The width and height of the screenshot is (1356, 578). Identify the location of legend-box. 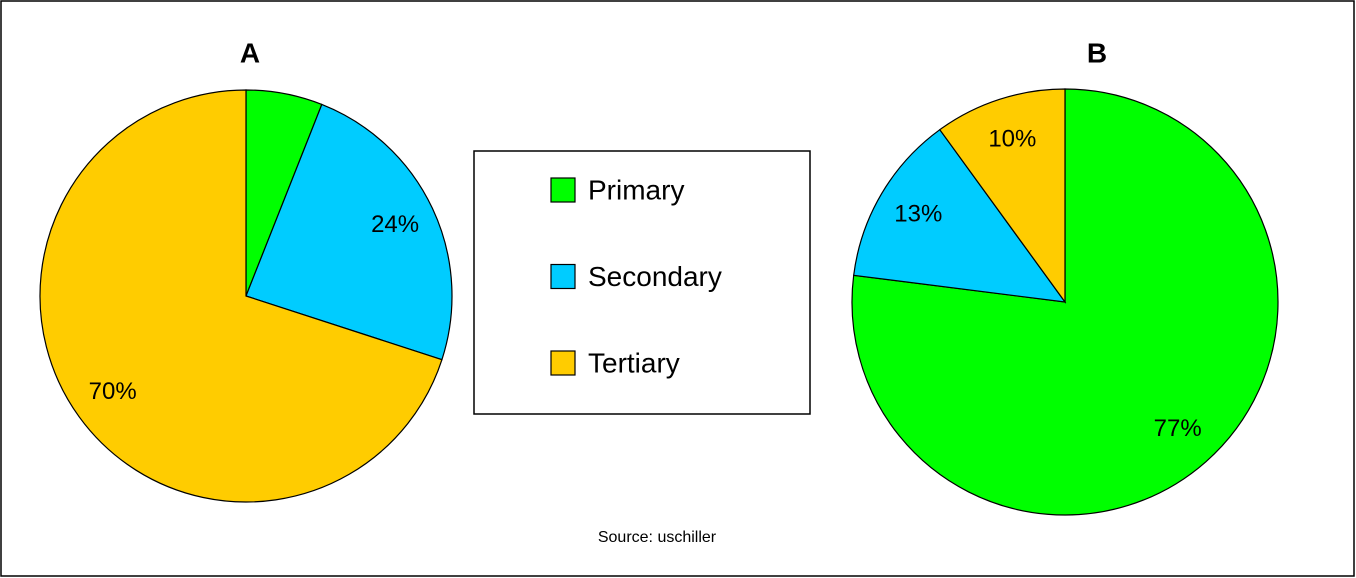
(642, 282).